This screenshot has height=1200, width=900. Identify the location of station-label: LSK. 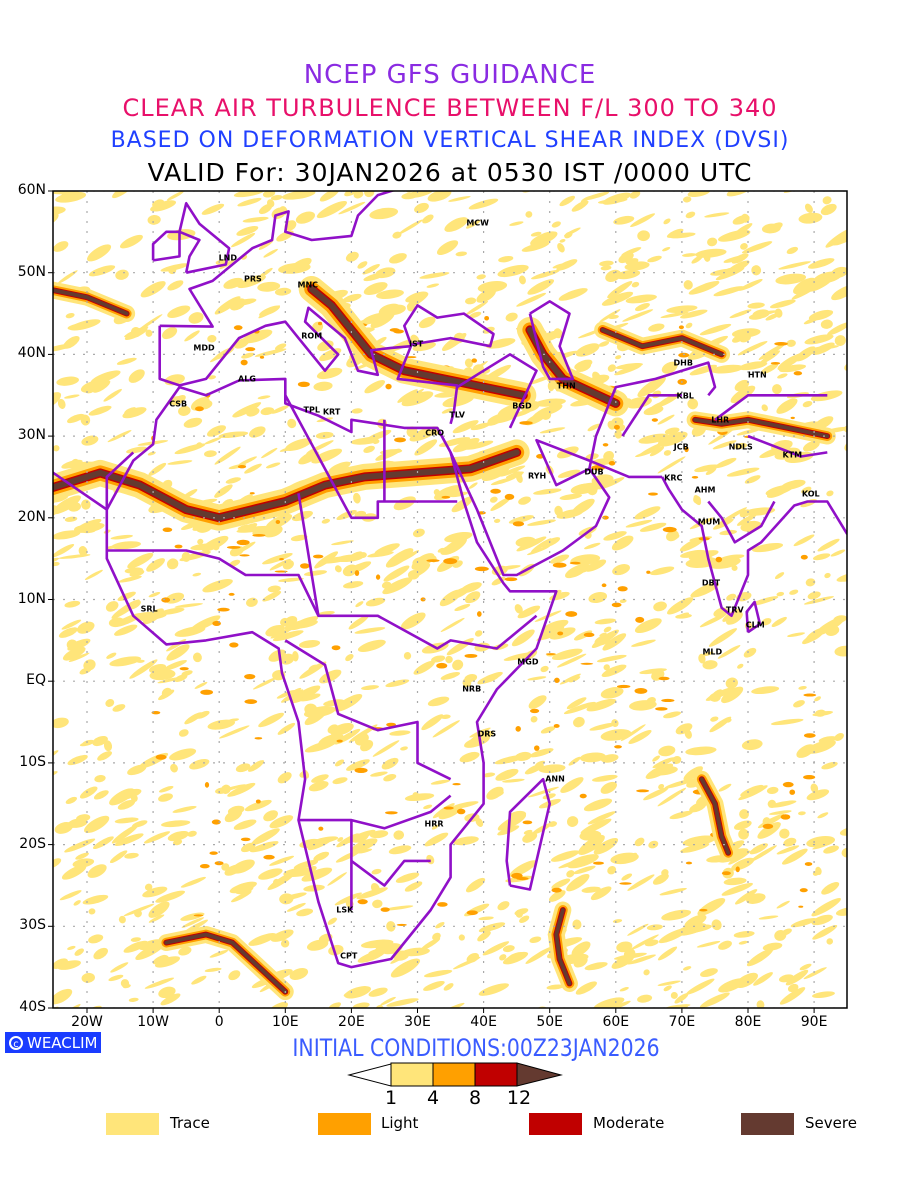
(345, 910).